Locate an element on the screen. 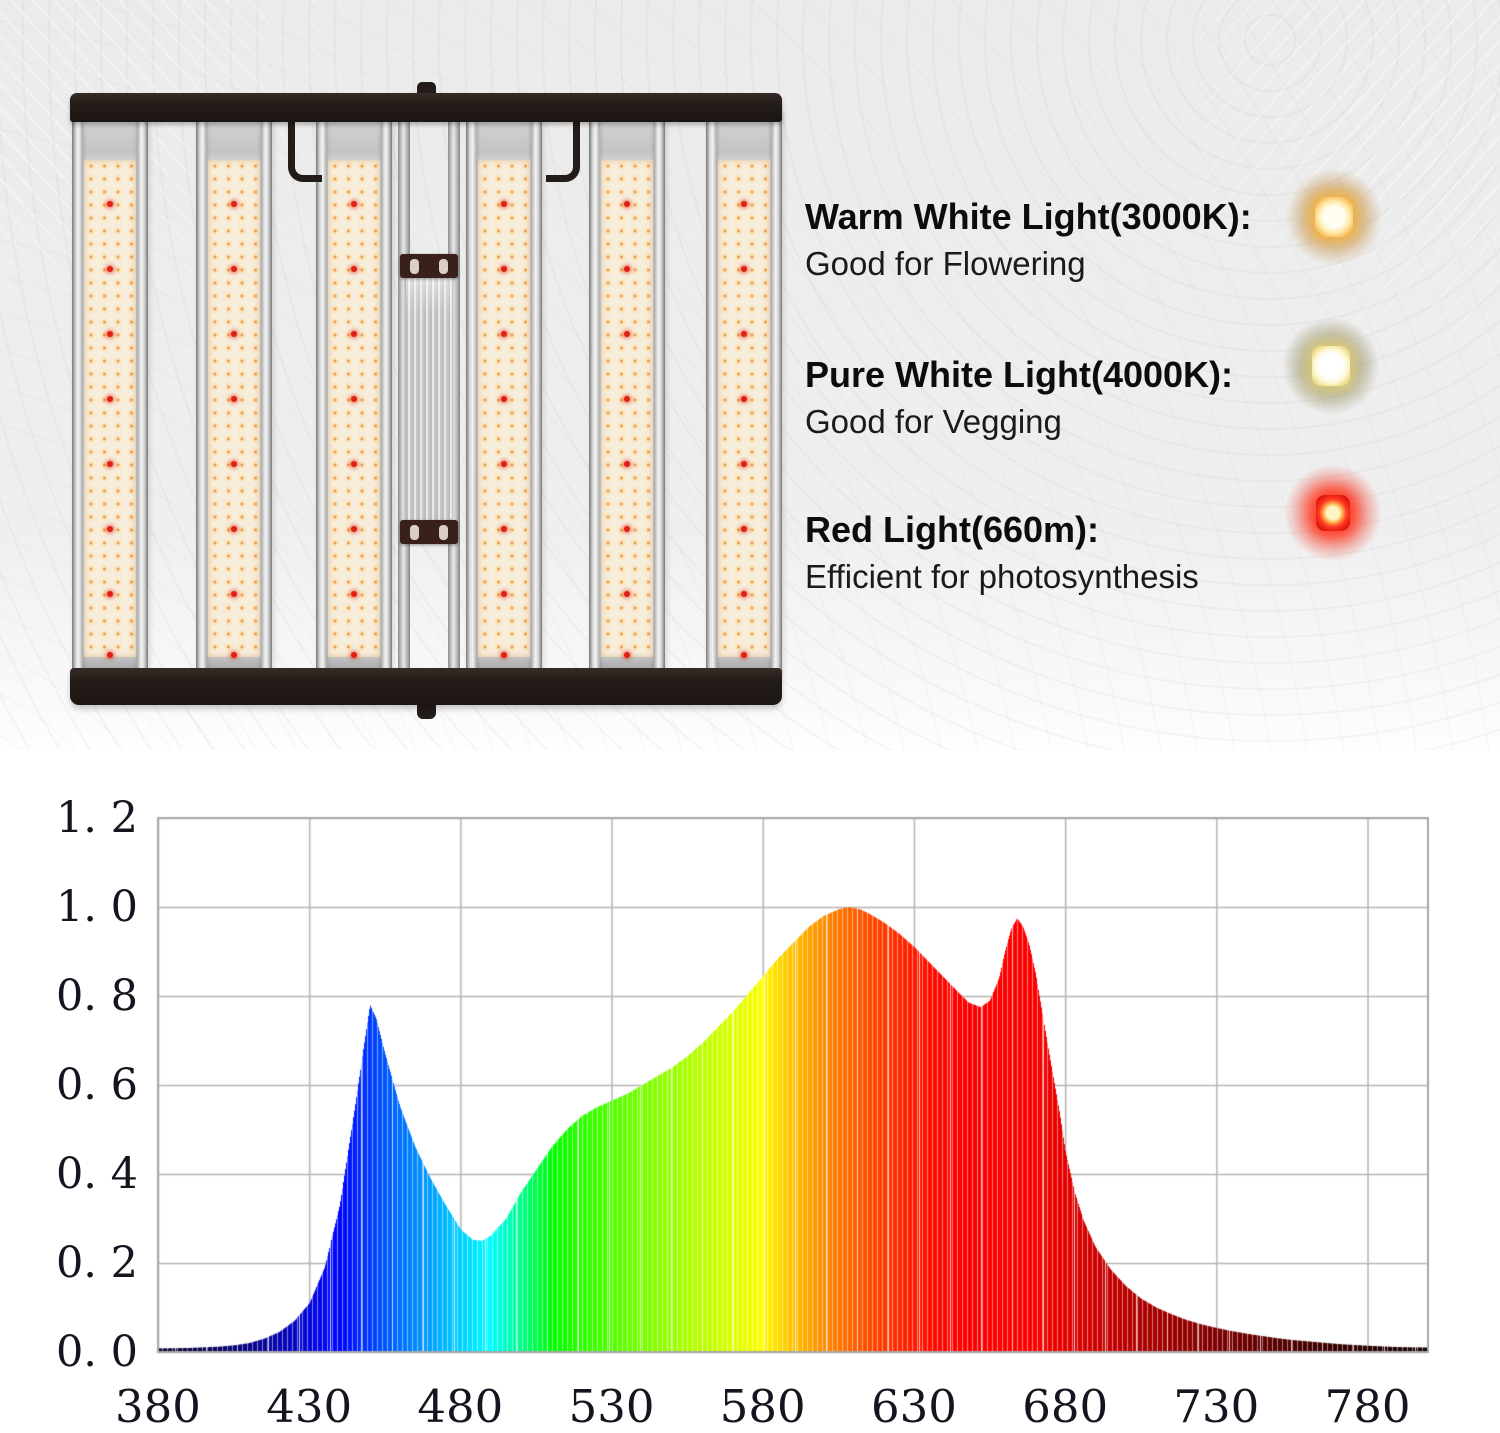 The image size is (1500, 1433). legend-title: Pure White Light(4000K): is located at coordinates (1019, 374).